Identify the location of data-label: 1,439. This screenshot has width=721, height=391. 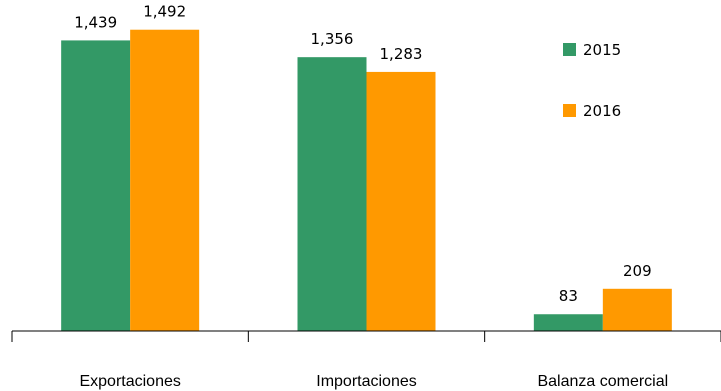
(95, 22).